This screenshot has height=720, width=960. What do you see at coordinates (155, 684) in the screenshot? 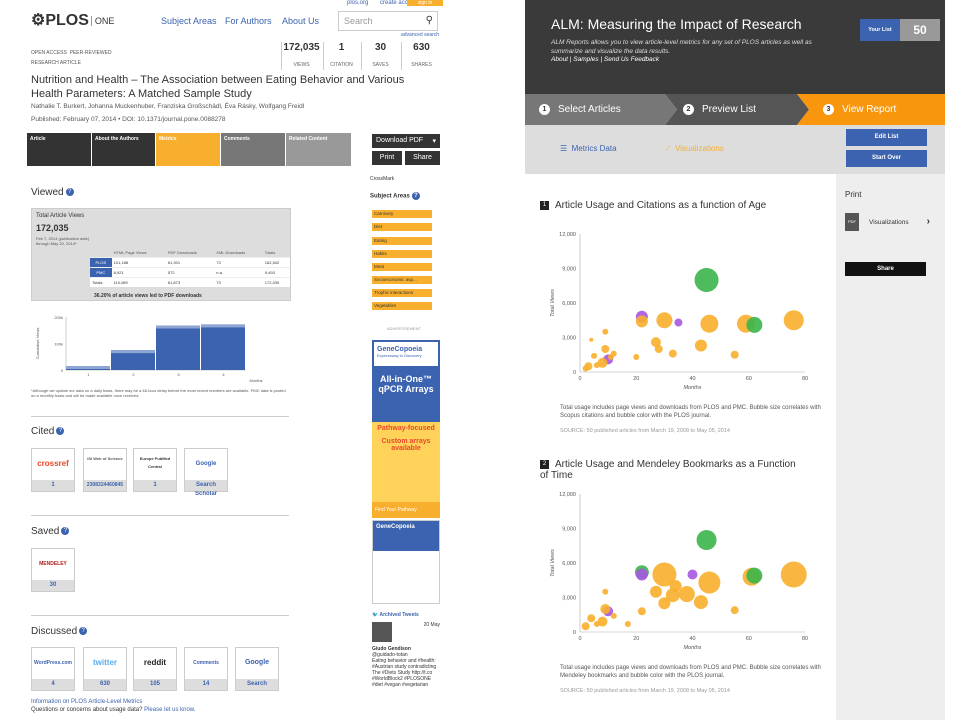
I see `count: 105` at bounding box center [155, 684].